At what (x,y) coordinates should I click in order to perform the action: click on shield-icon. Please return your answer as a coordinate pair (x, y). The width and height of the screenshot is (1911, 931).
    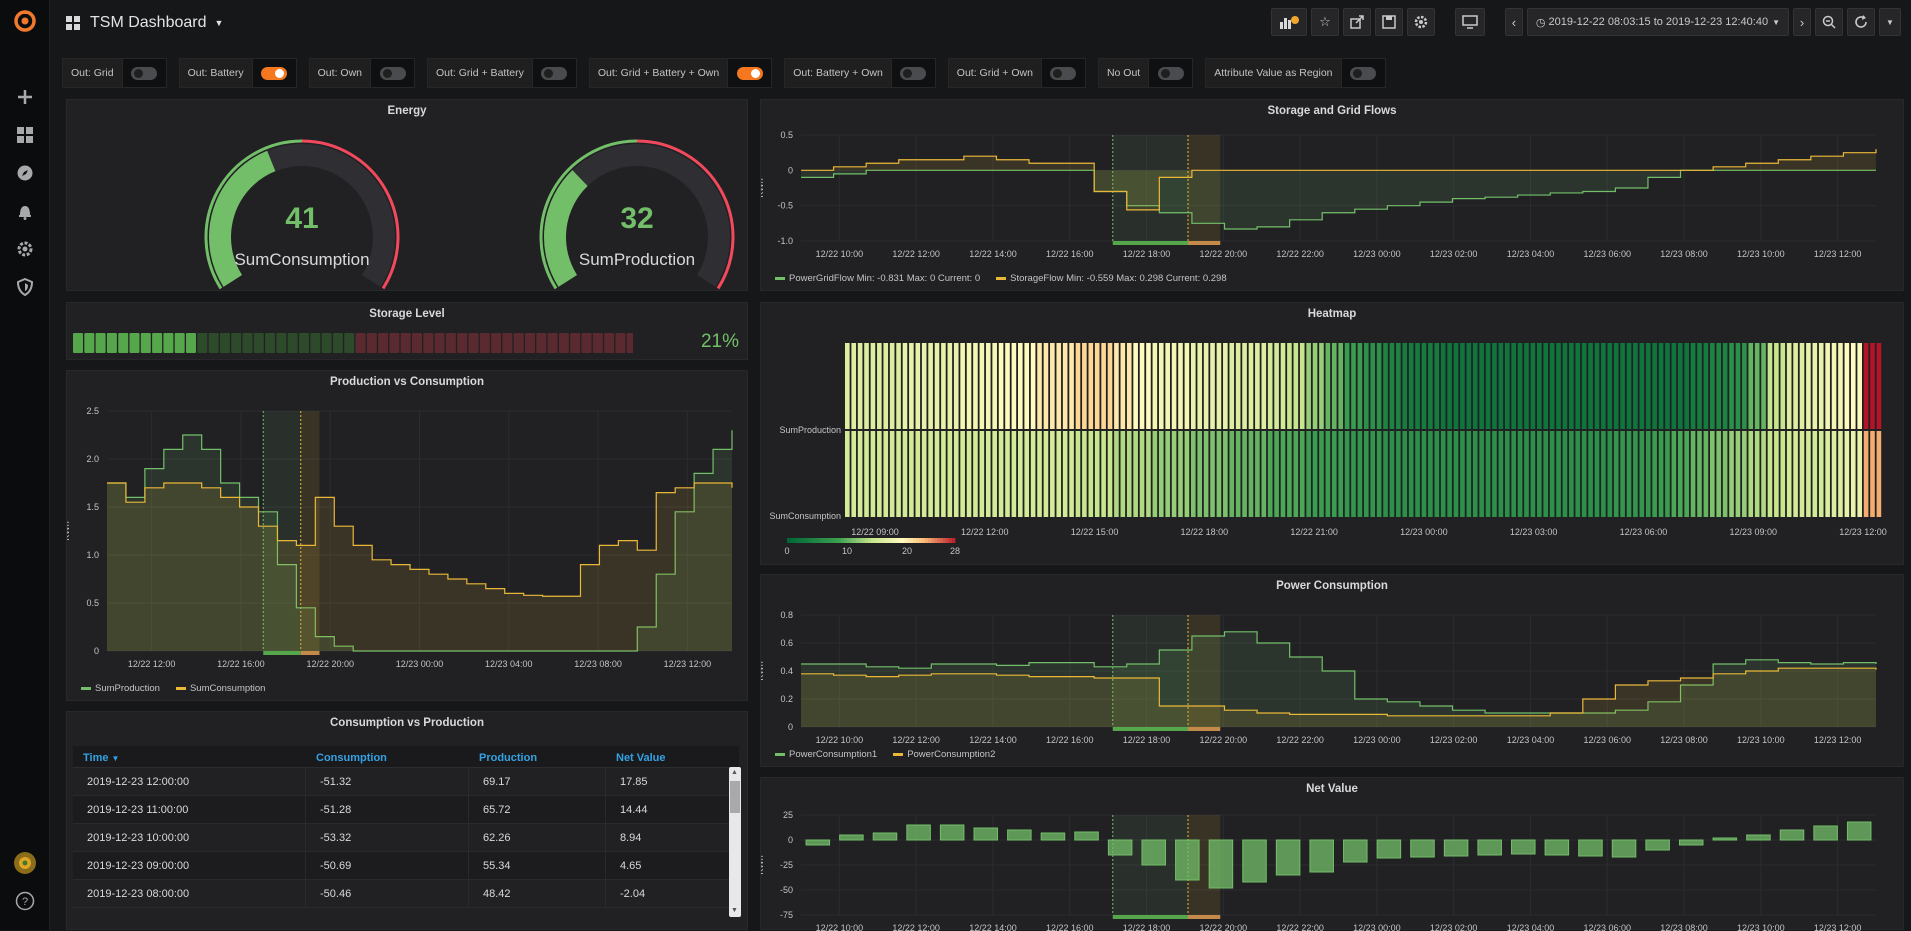
    Looking at the image, I should click on (25, 287).